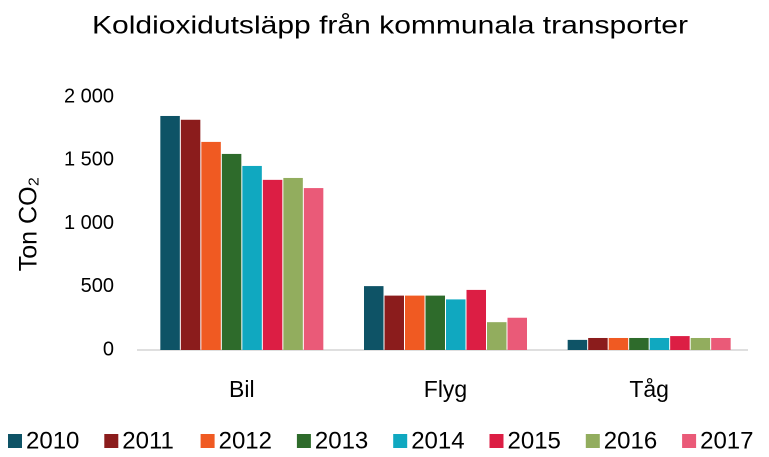 The height and width of the screenshot is (457, 769). Describe the element at coordinates (89, 96) in the screenshot. I see `y-tick-label: 2 000` at that location.